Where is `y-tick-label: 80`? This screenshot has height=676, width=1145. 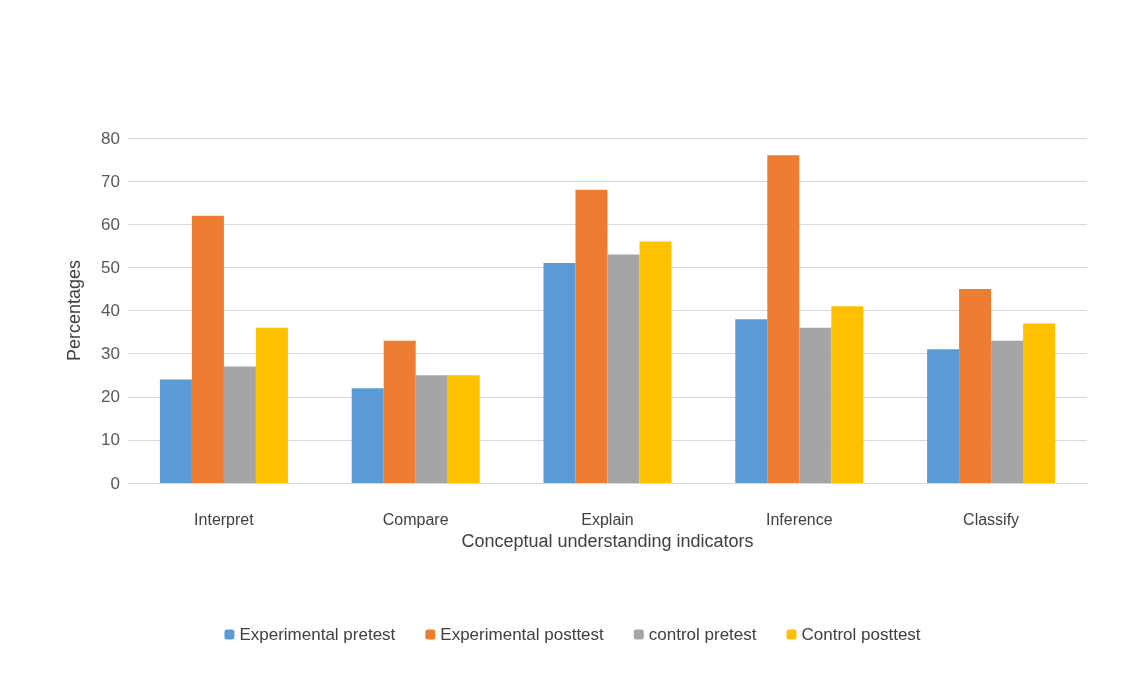 y-tick-label: 80 is located at coordinates (110, 138).